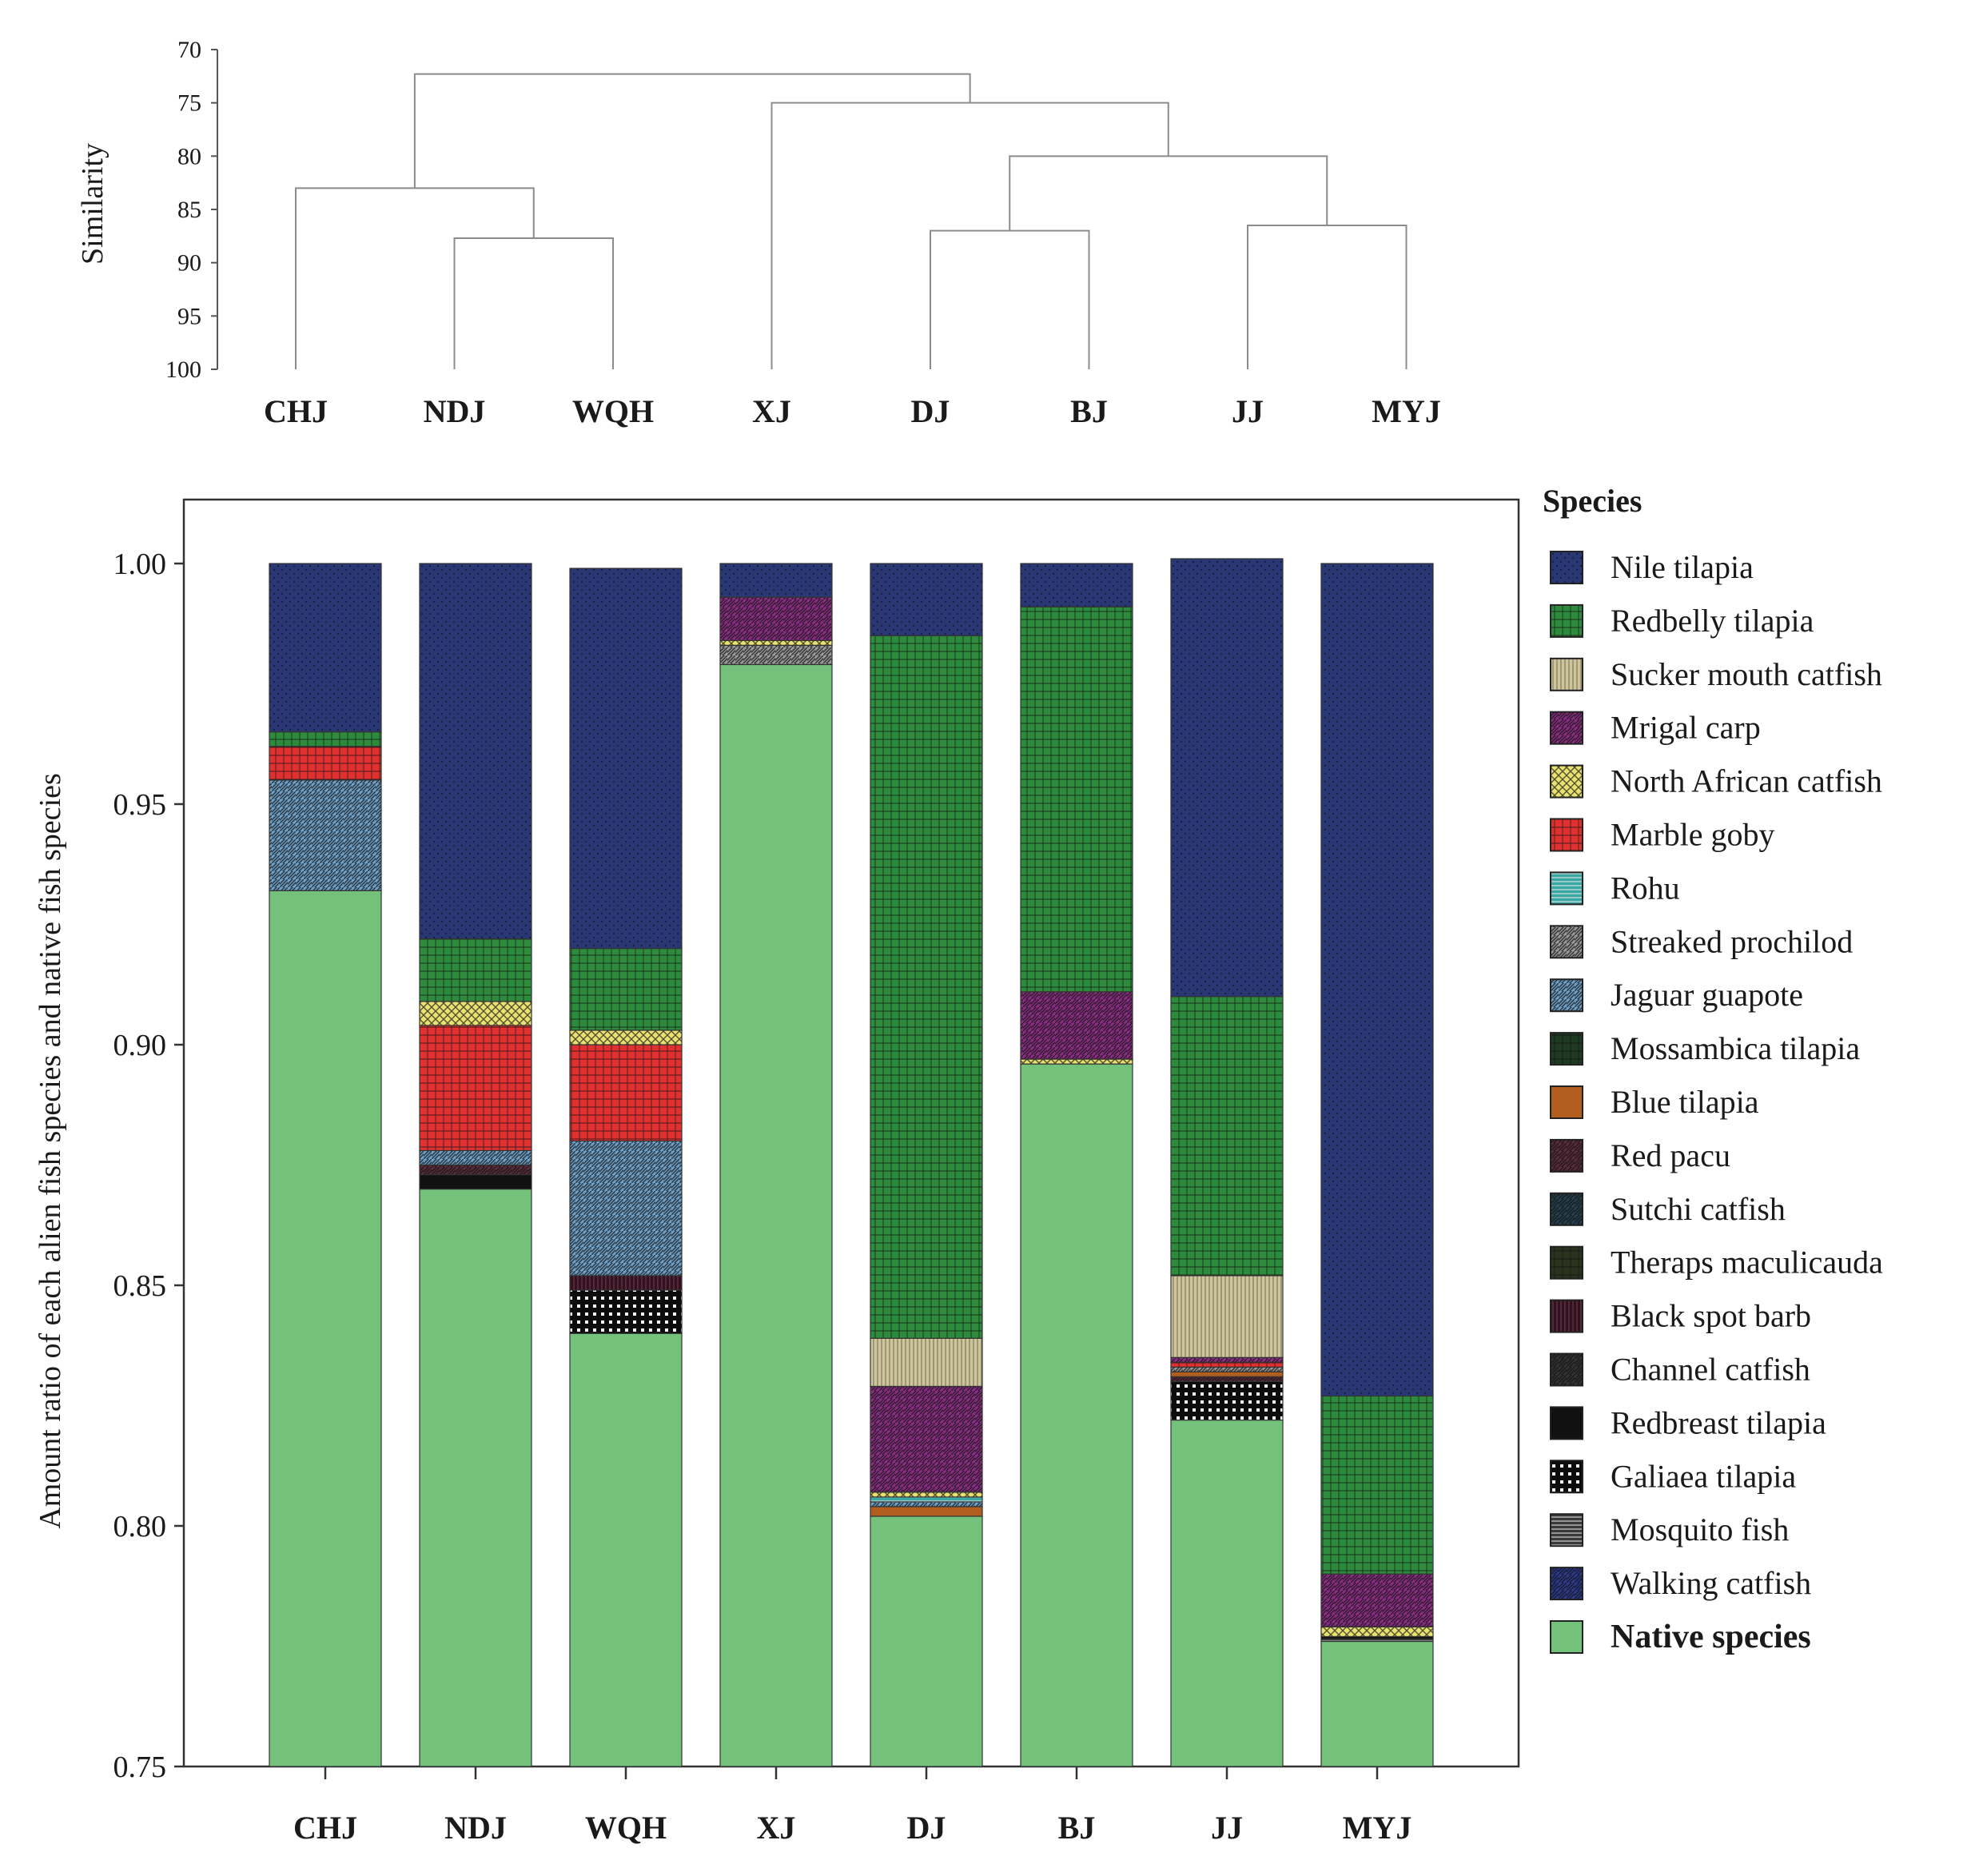 The width and height of the screenshot is (1967, 1876). What do you see at coordinates (692, 131) in the screenshot?
I see `dendrogram-link-m7` at bounding box center [692, 131].